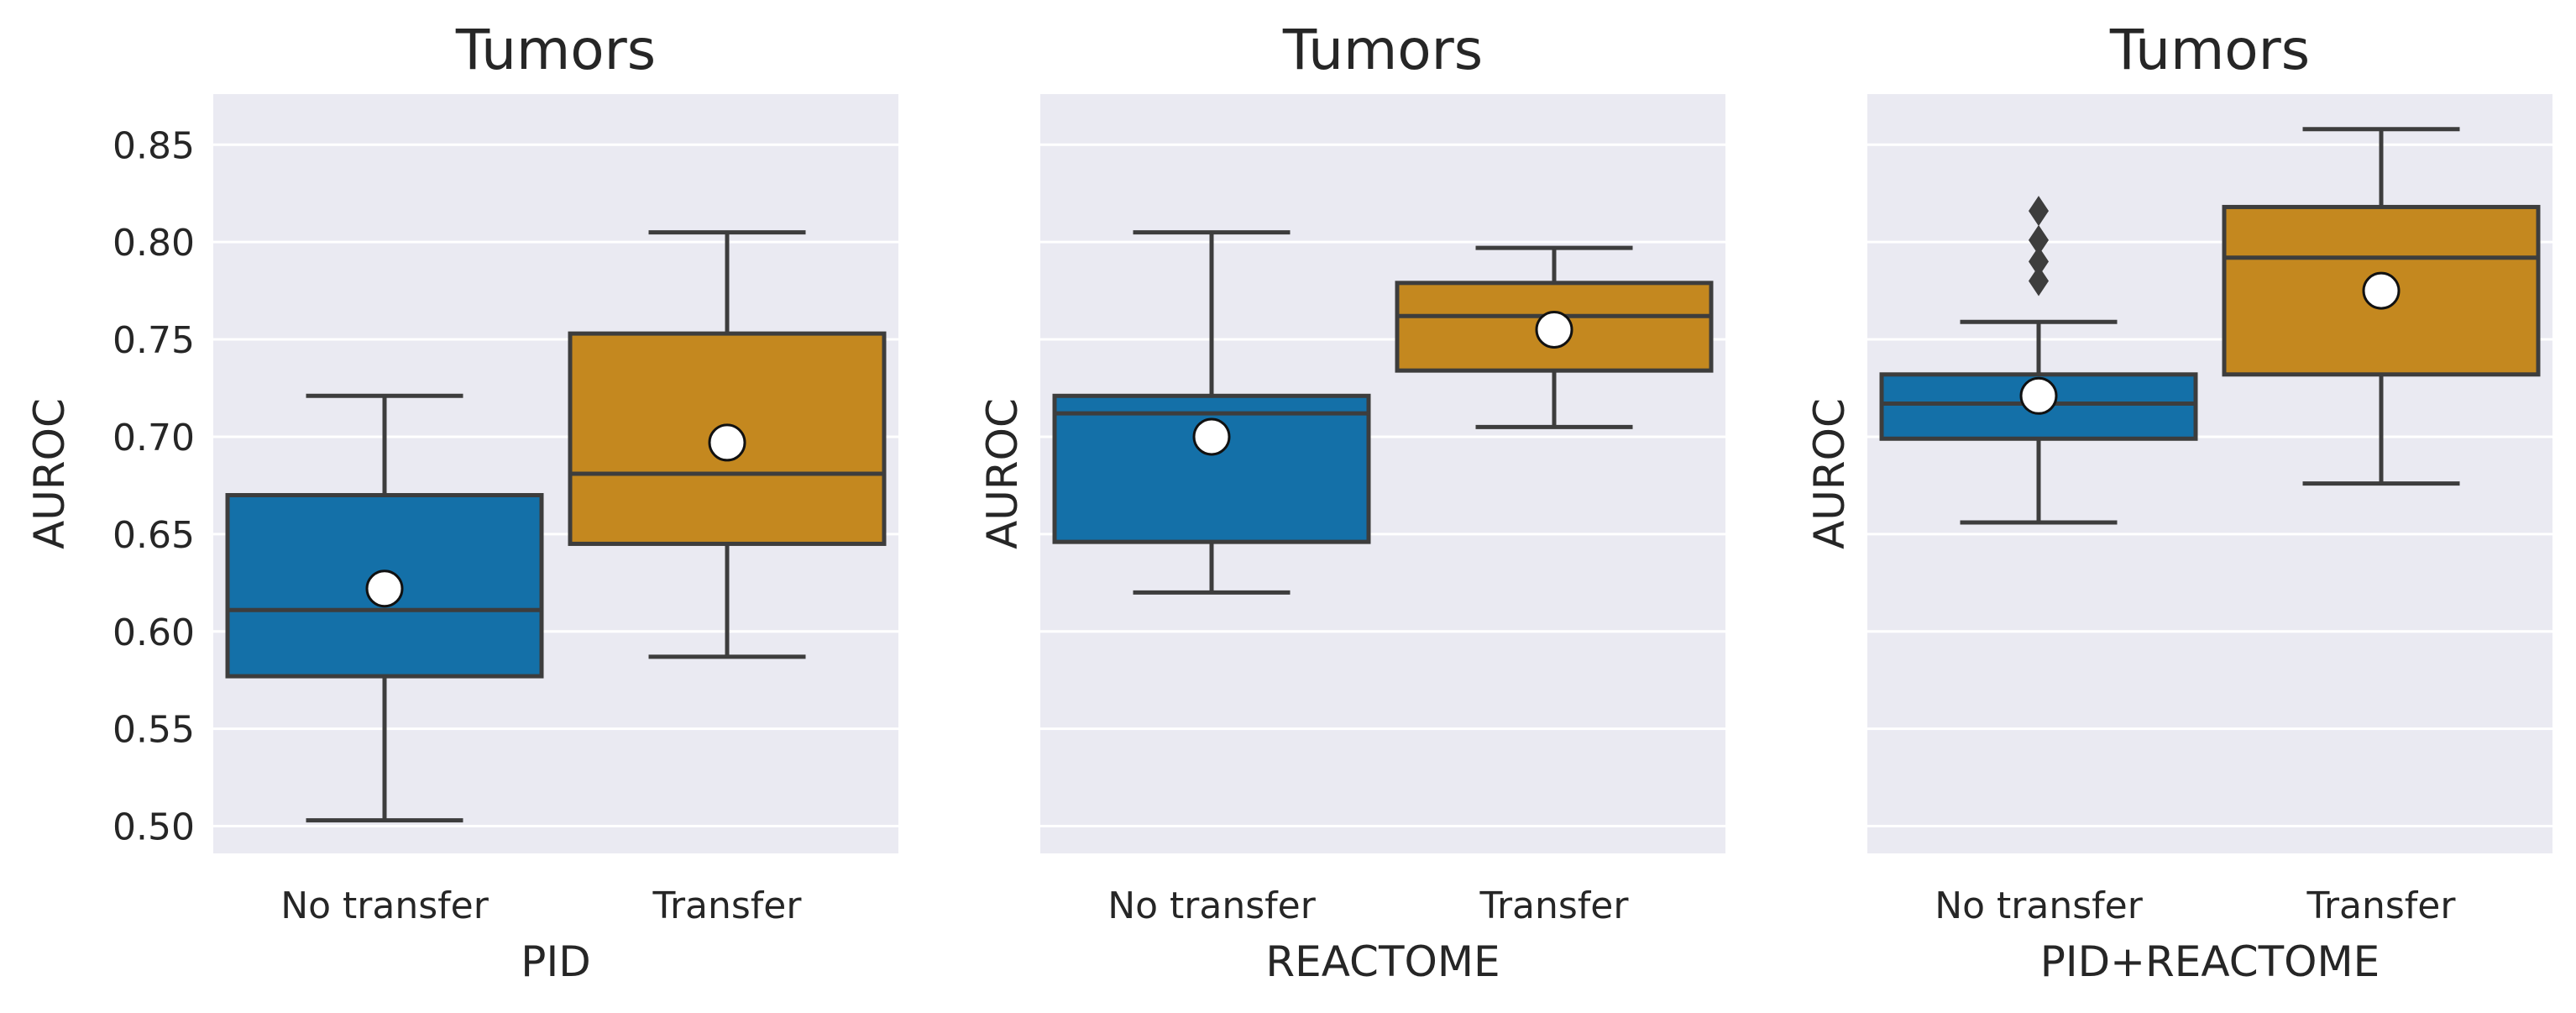 The height and width of the screenshot is (1013, 2576). I want to click on y-tick-label: 0.80, so click(154, 243).